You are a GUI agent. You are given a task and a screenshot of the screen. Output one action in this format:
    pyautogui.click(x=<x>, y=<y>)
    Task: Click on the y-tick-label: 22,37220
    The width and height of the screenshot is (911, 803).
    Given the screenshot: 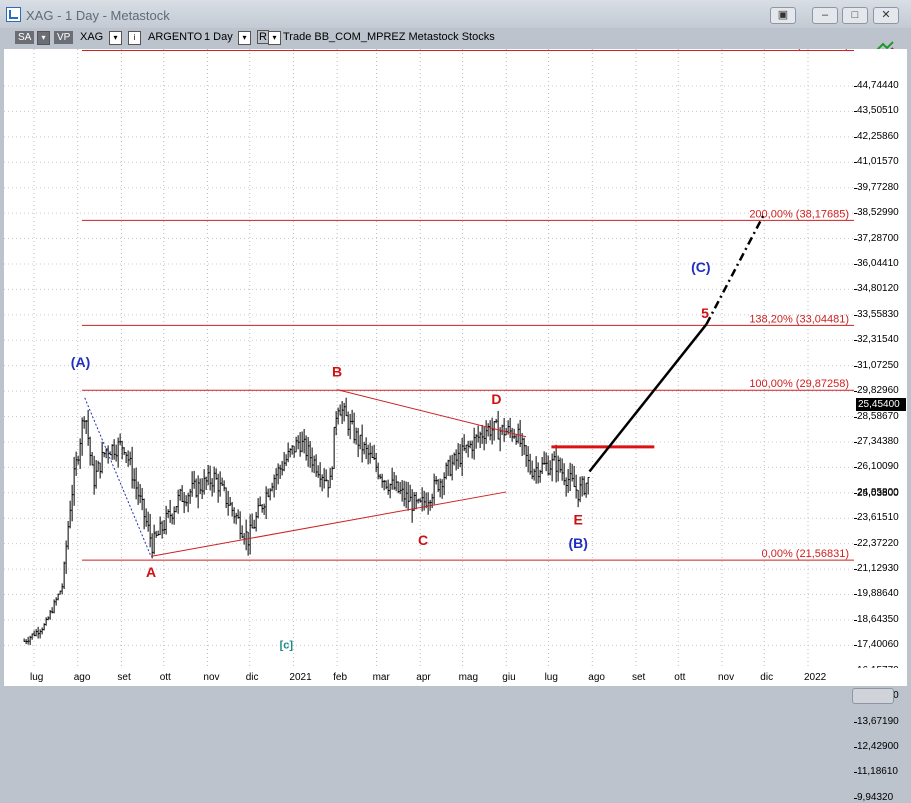 What is the action you would take?
    pyautogui.click(x=878, y=543)
    